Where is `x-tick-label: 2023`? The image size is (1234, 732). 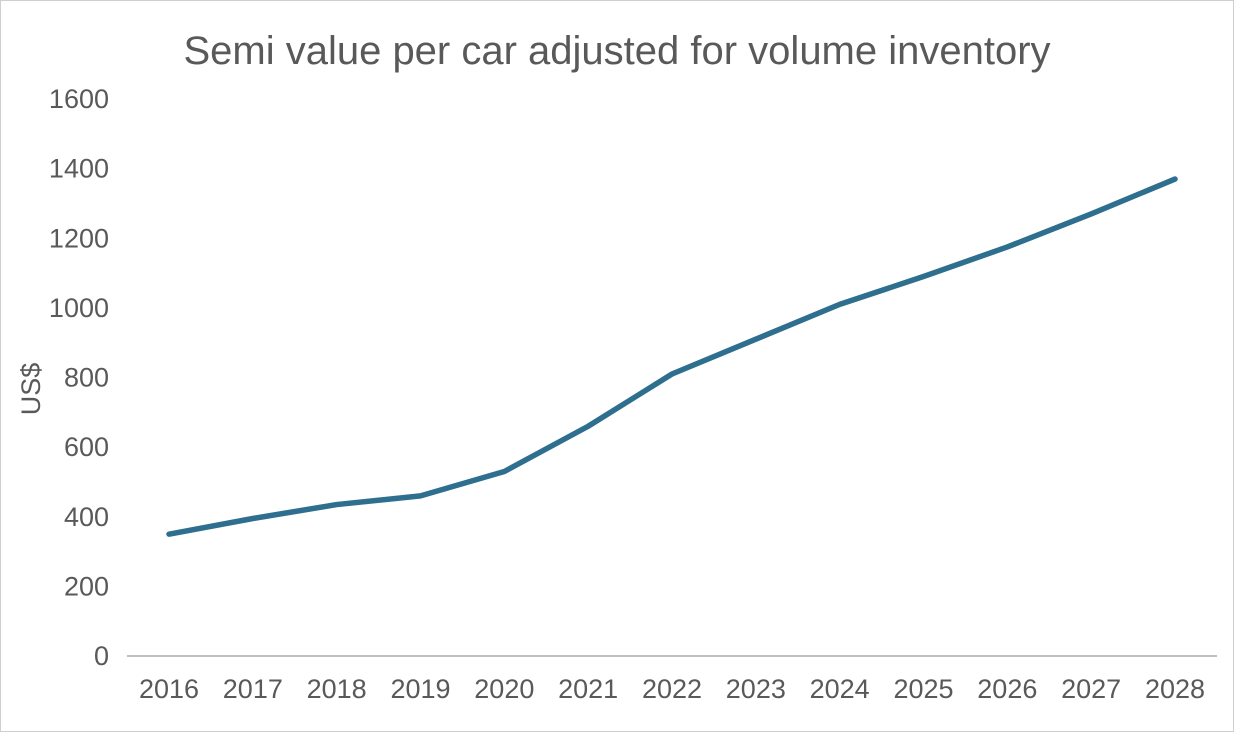
x-tick-label: 2023 is located at coordinates (756, 689).